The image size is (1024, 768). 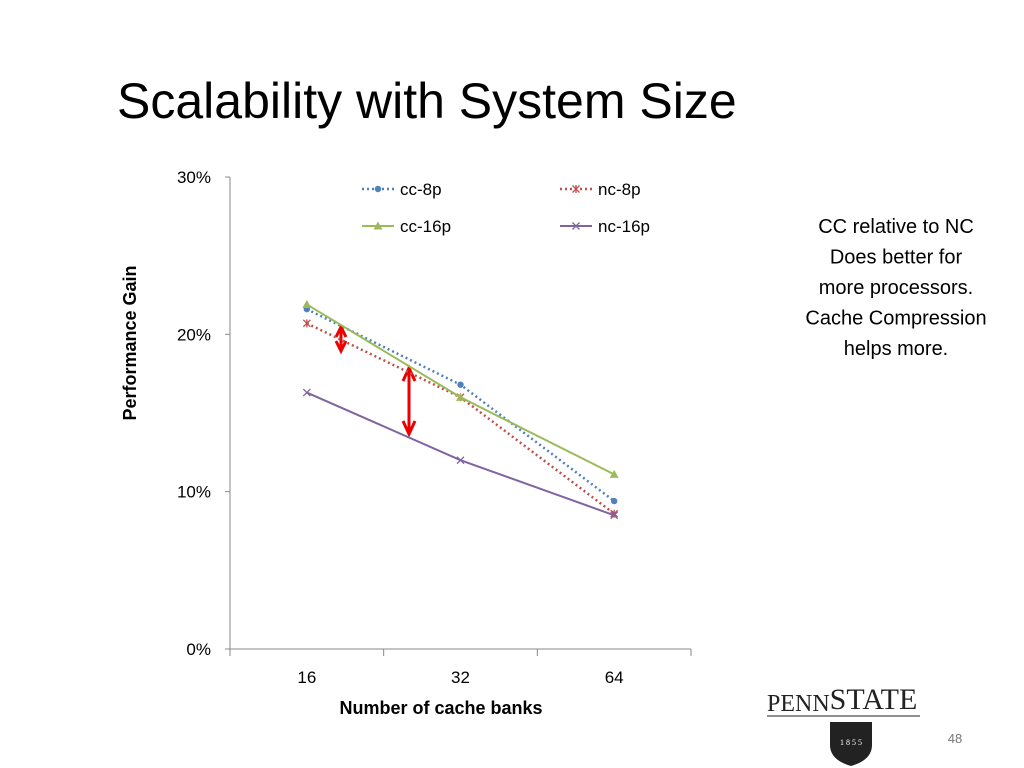 I want to click on y-tick-label: 30%, so click(x=194, y=177).